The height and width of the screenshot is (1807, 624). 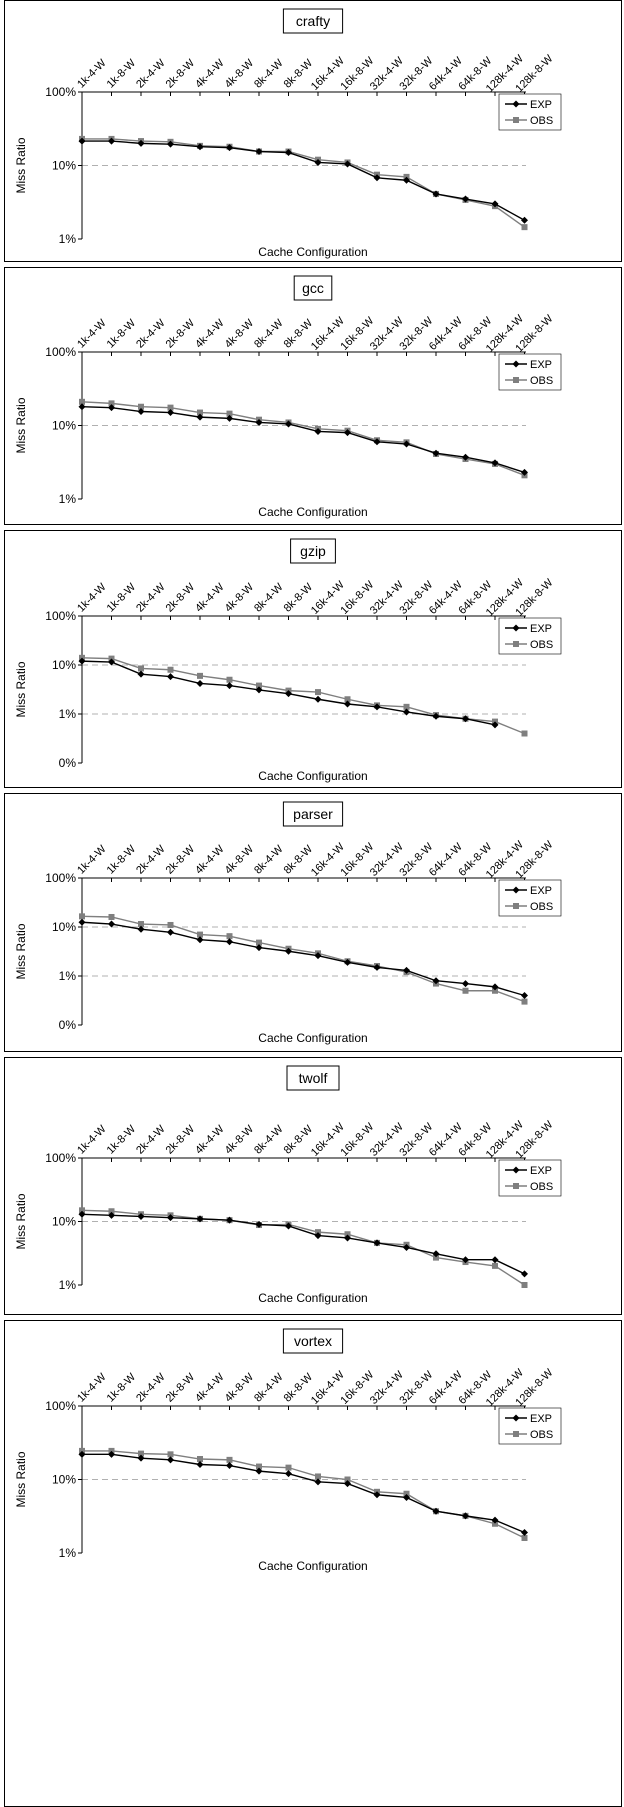 What do you see at coordinates (60, 1158) in the screenshot?
I see `y-tick-label: 100%` at bounding box center [60, 1158].